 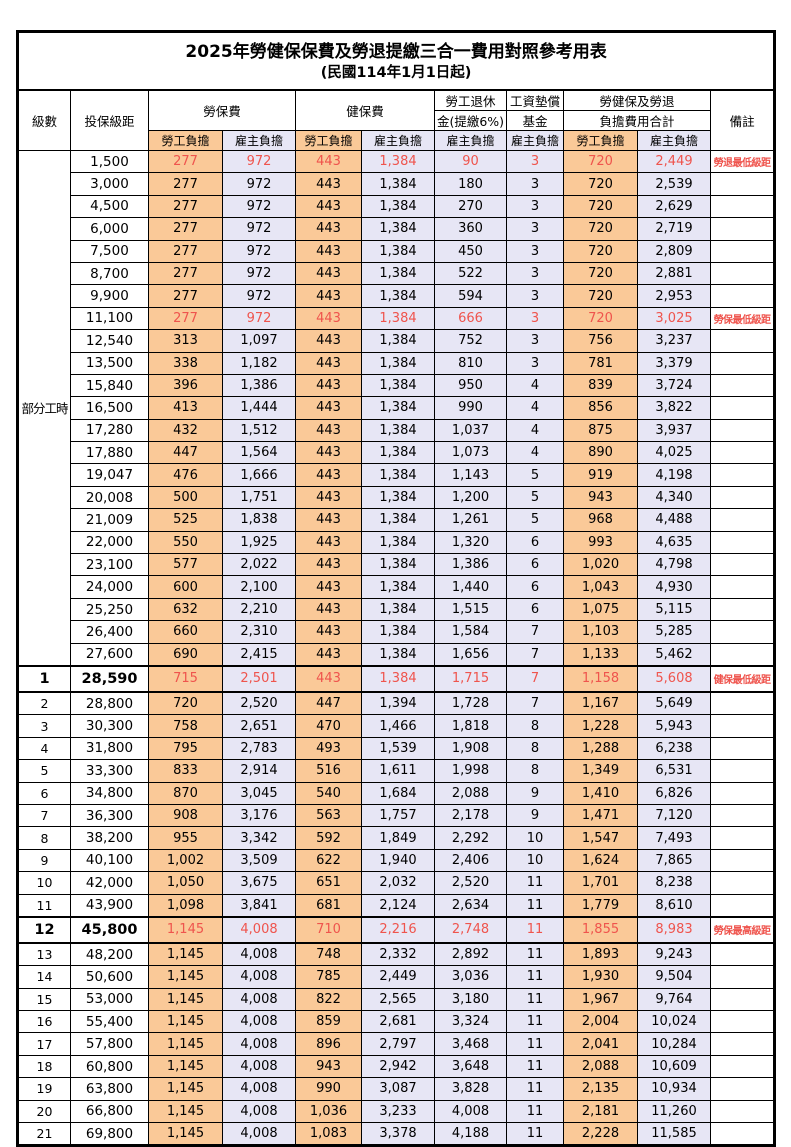 What do you see at coordinates (44, 678) in the screenshot?
I see `cell-level: 1` at bounding box center [44, 678].